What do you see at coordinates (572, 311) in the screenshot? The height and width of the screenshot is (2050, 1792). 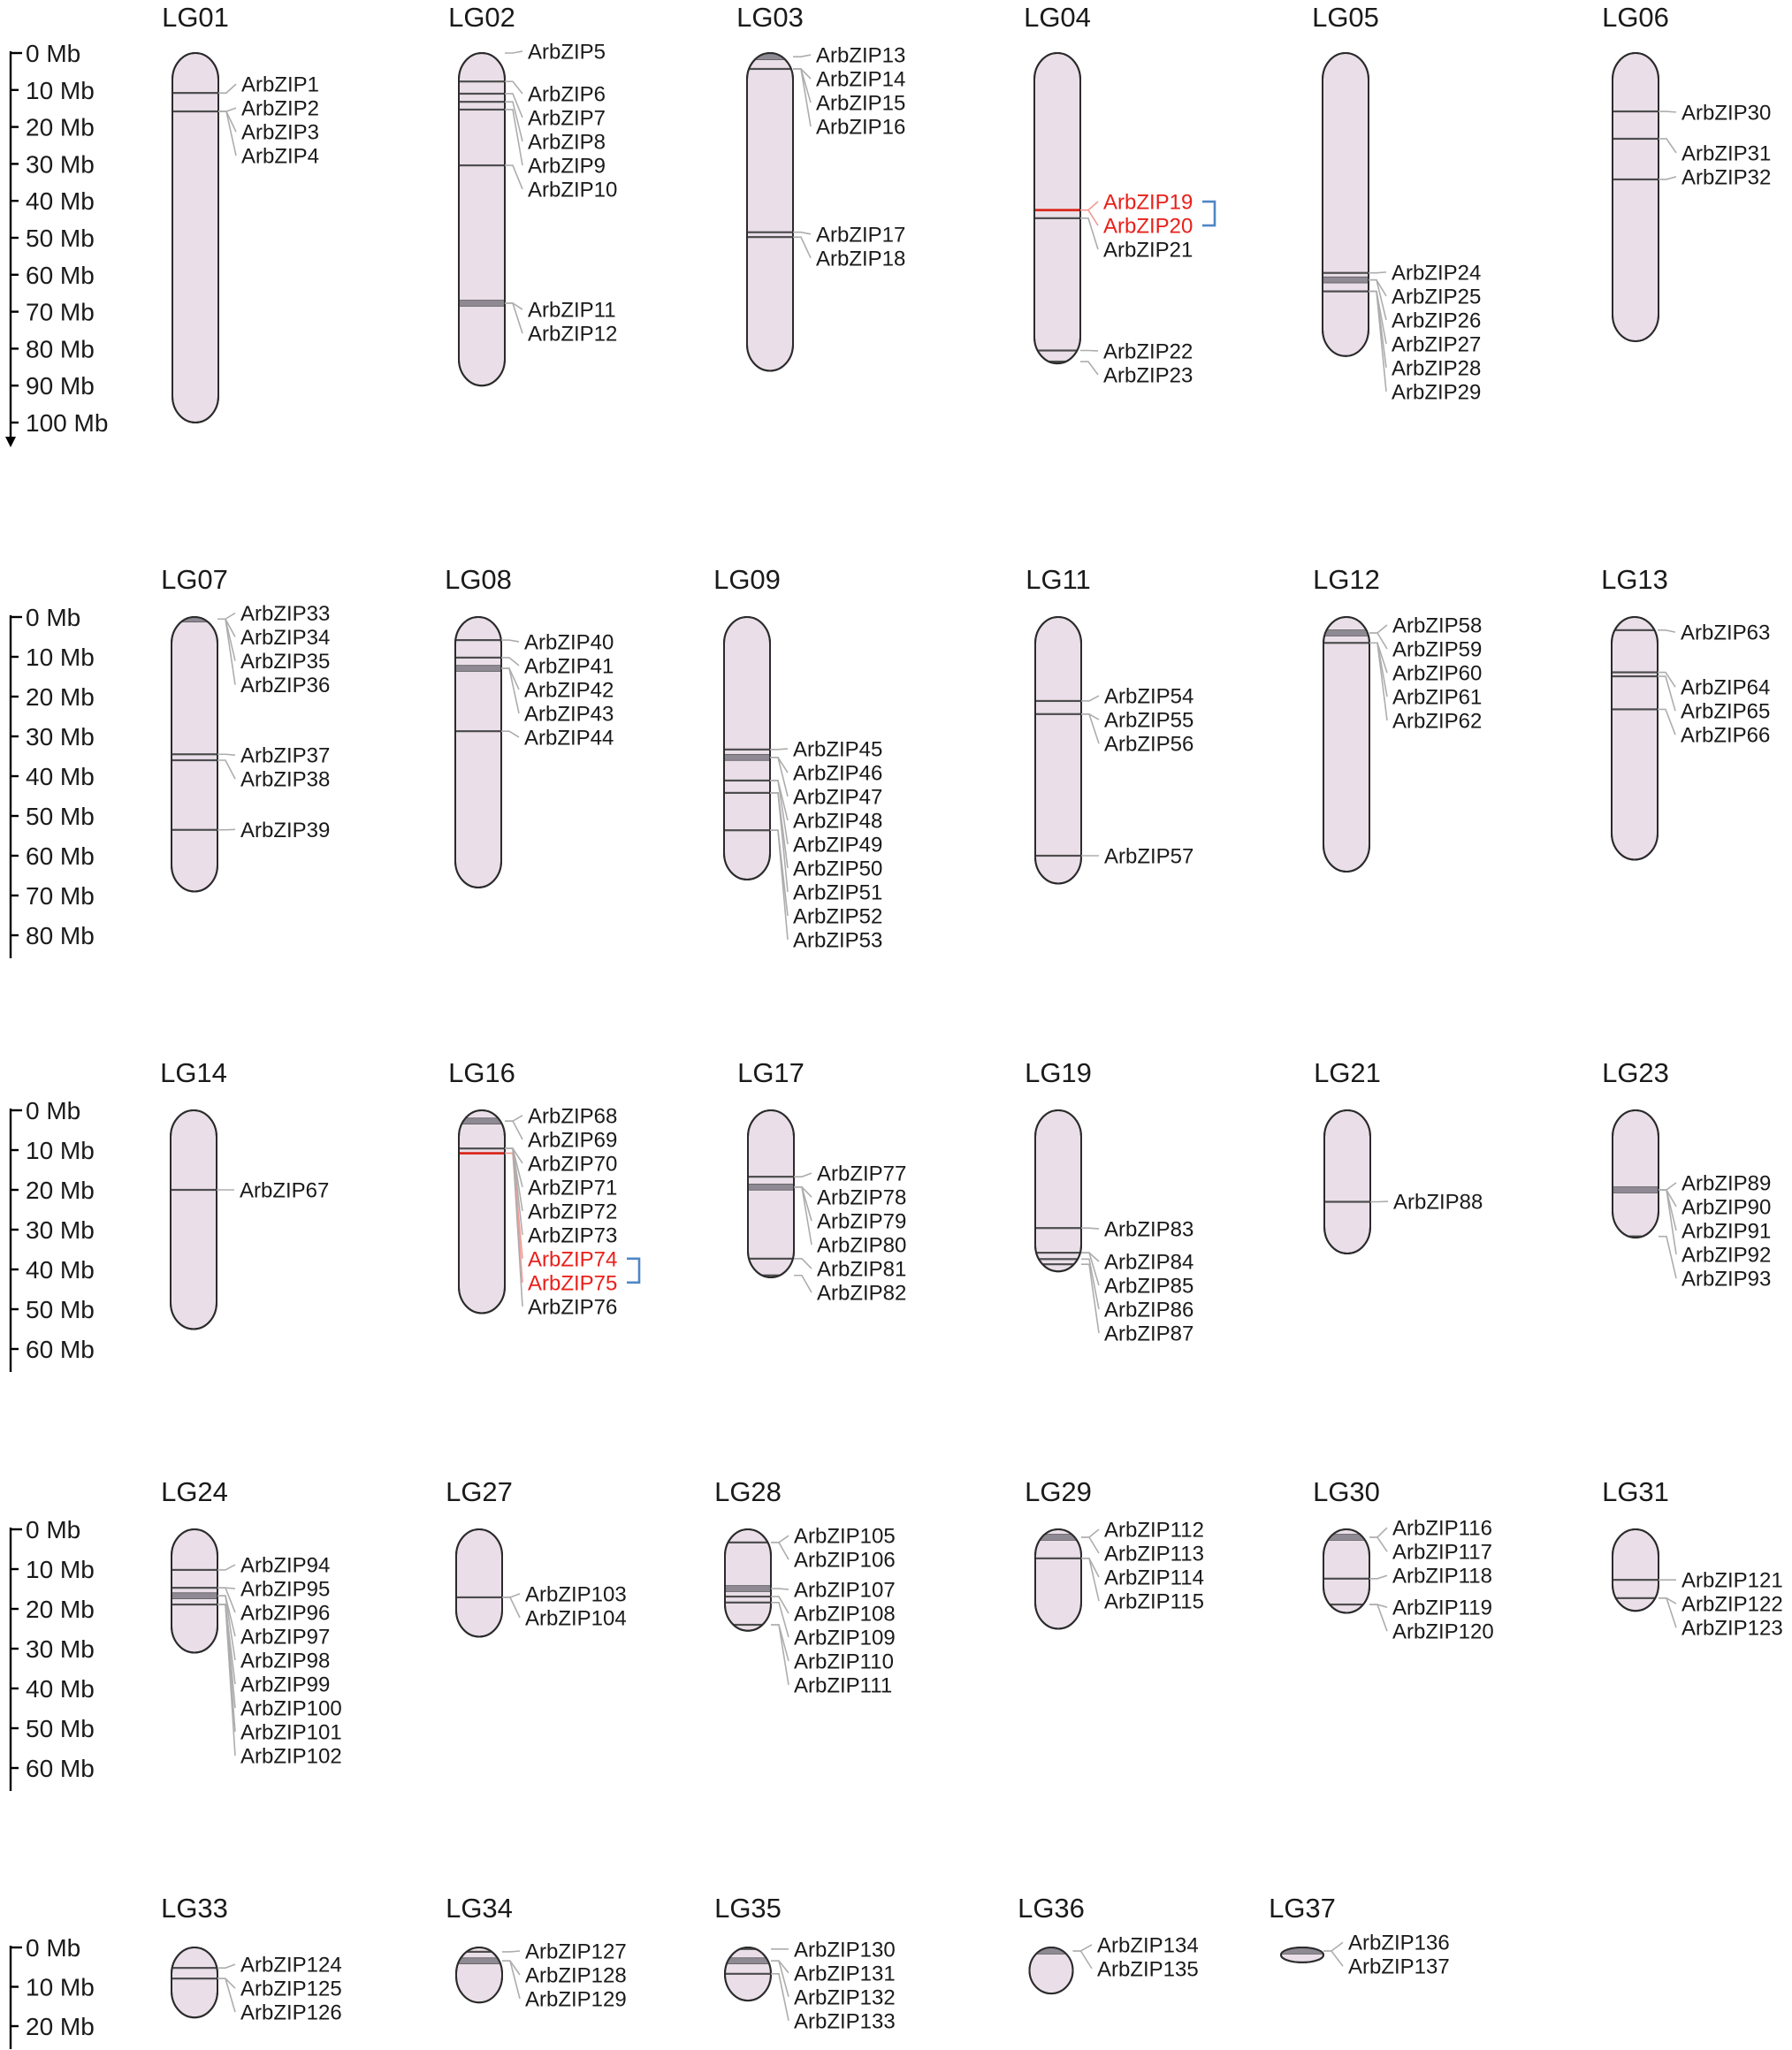 I see `gene-label-ArbZIP11: ArbZIP11` at bounding box center [572, 311].